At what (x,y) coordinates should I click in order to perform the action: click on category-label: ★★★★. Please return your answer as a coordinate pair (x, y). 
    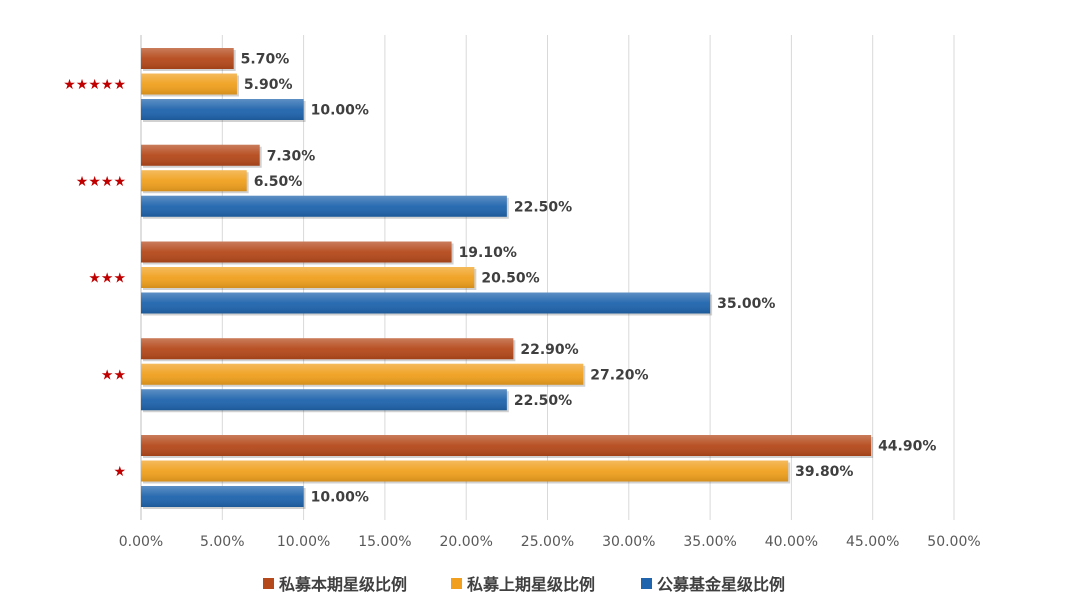
    Looking at the image, I should click on (101, 182).